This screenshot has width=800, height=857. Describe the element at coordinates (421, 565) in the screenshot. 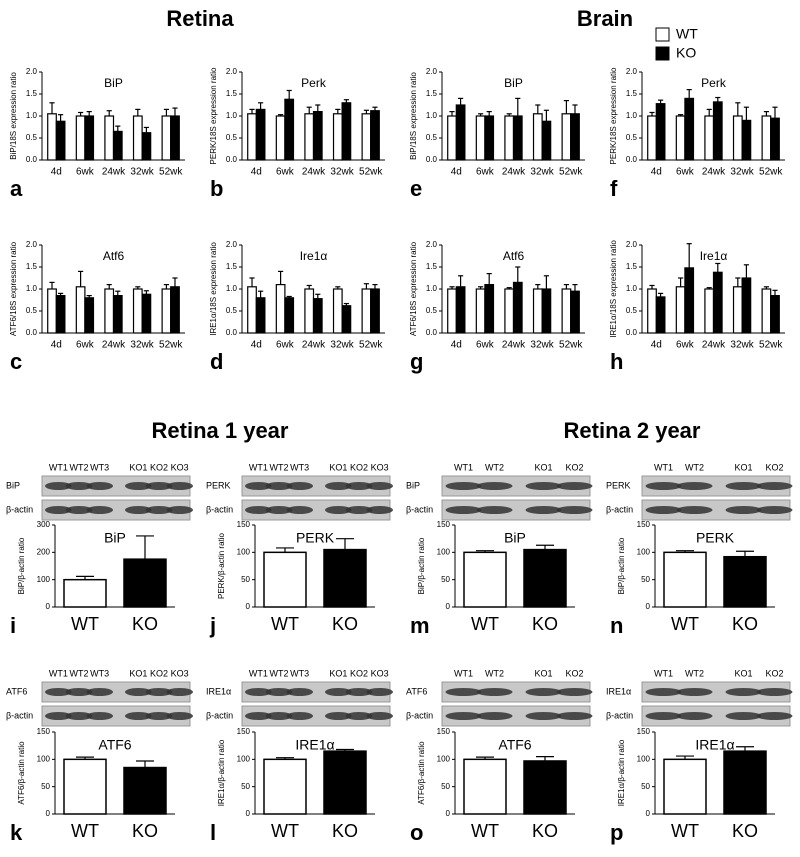

I see `y-axis-label: BiP/β-actin ratio` at that location.